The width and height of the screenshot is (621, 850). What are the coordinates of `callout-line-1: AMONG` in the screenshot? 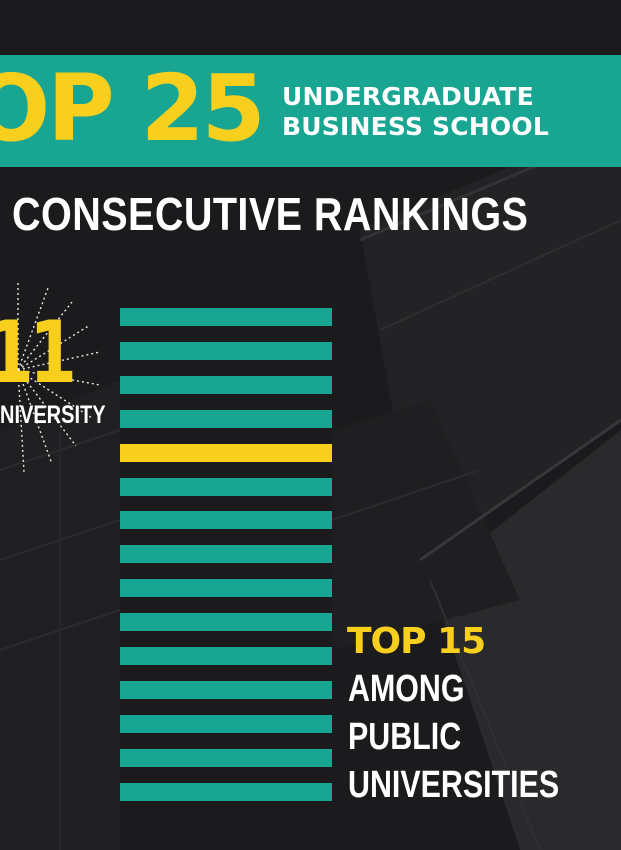 It's located at (406, 689).